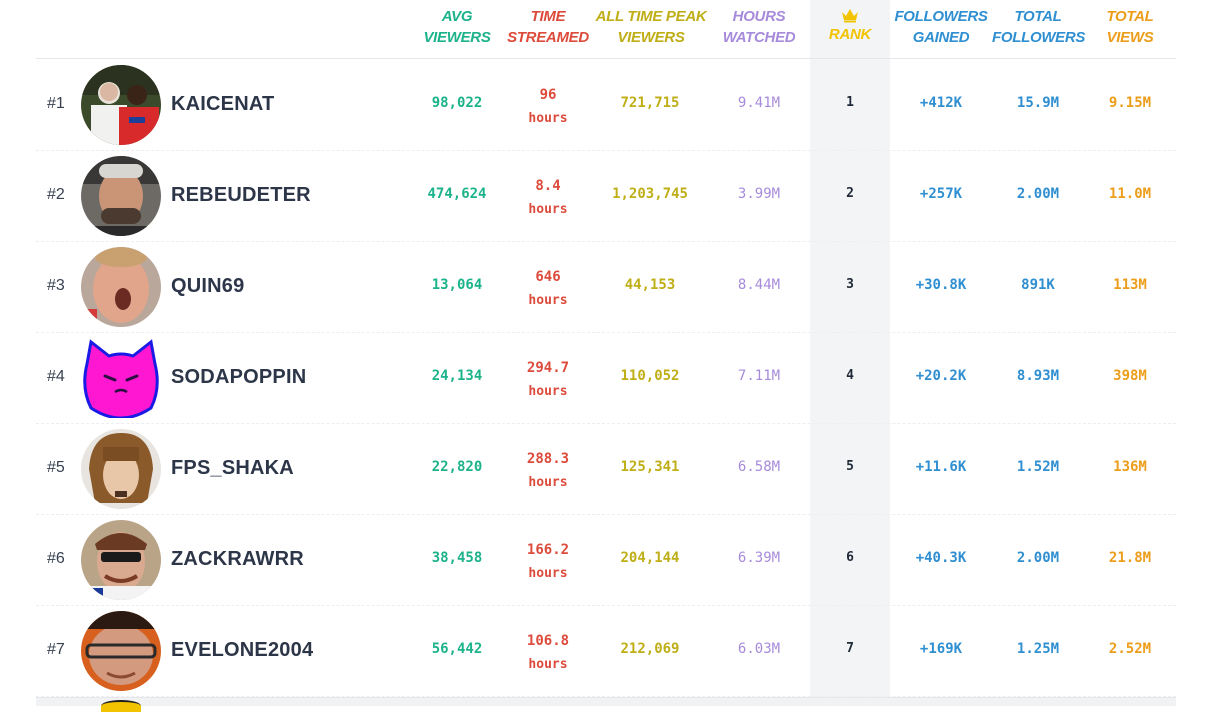  I want to click on row-position: #7, so click(56, 649).